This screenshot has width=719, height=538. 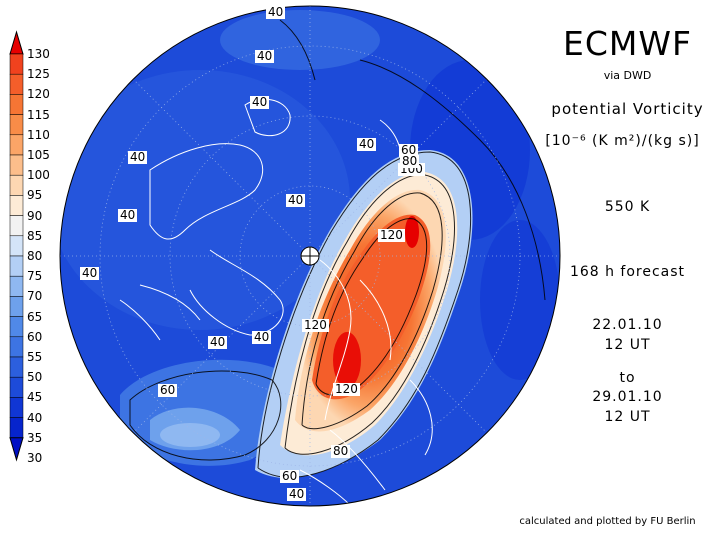 What do you see at coordinates (627, 272) in the screenshot?
I see `forecast-range: 168 h forecast` at bounding box center [627, 272].